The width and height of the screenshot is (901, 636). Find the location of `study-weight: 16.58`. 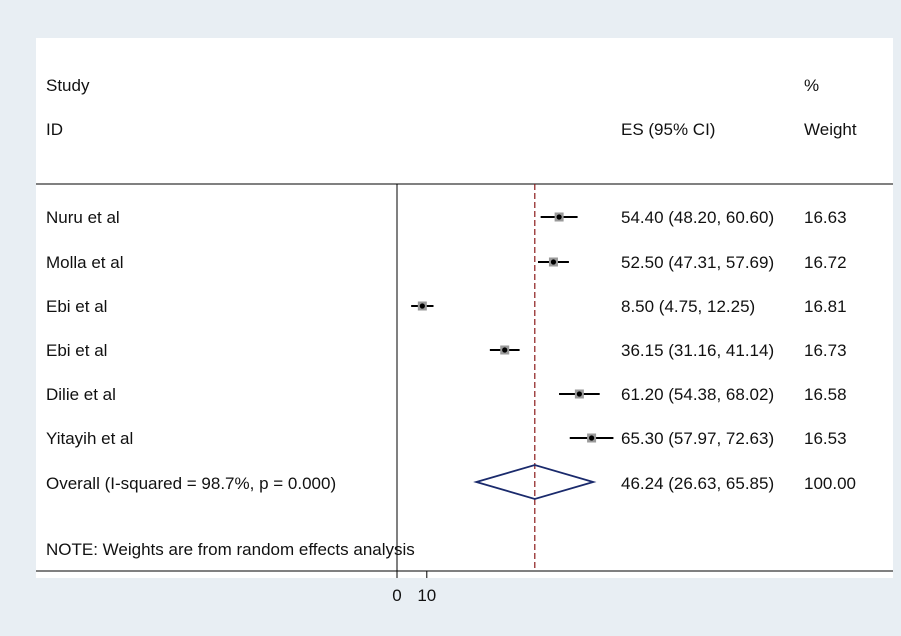

study-weight: 16.58 is located at coordinates (825, 394).